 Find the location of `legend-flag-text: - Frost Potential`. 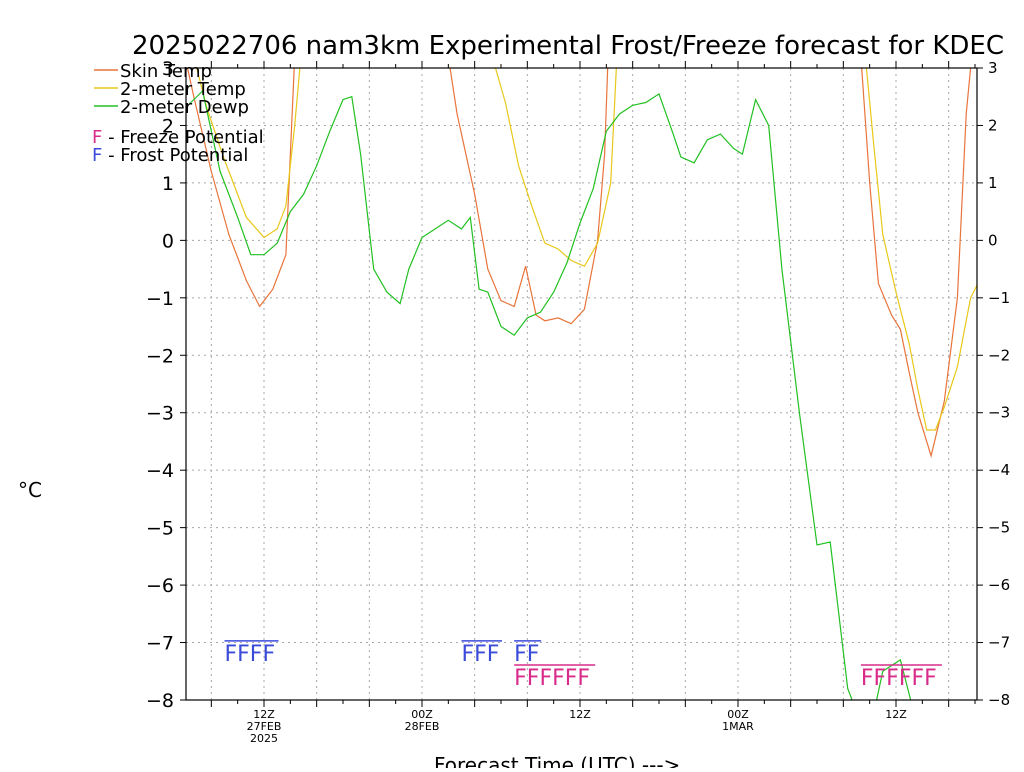

legend-flag-text: - Frost Potential is located at coordinates (175, 155).